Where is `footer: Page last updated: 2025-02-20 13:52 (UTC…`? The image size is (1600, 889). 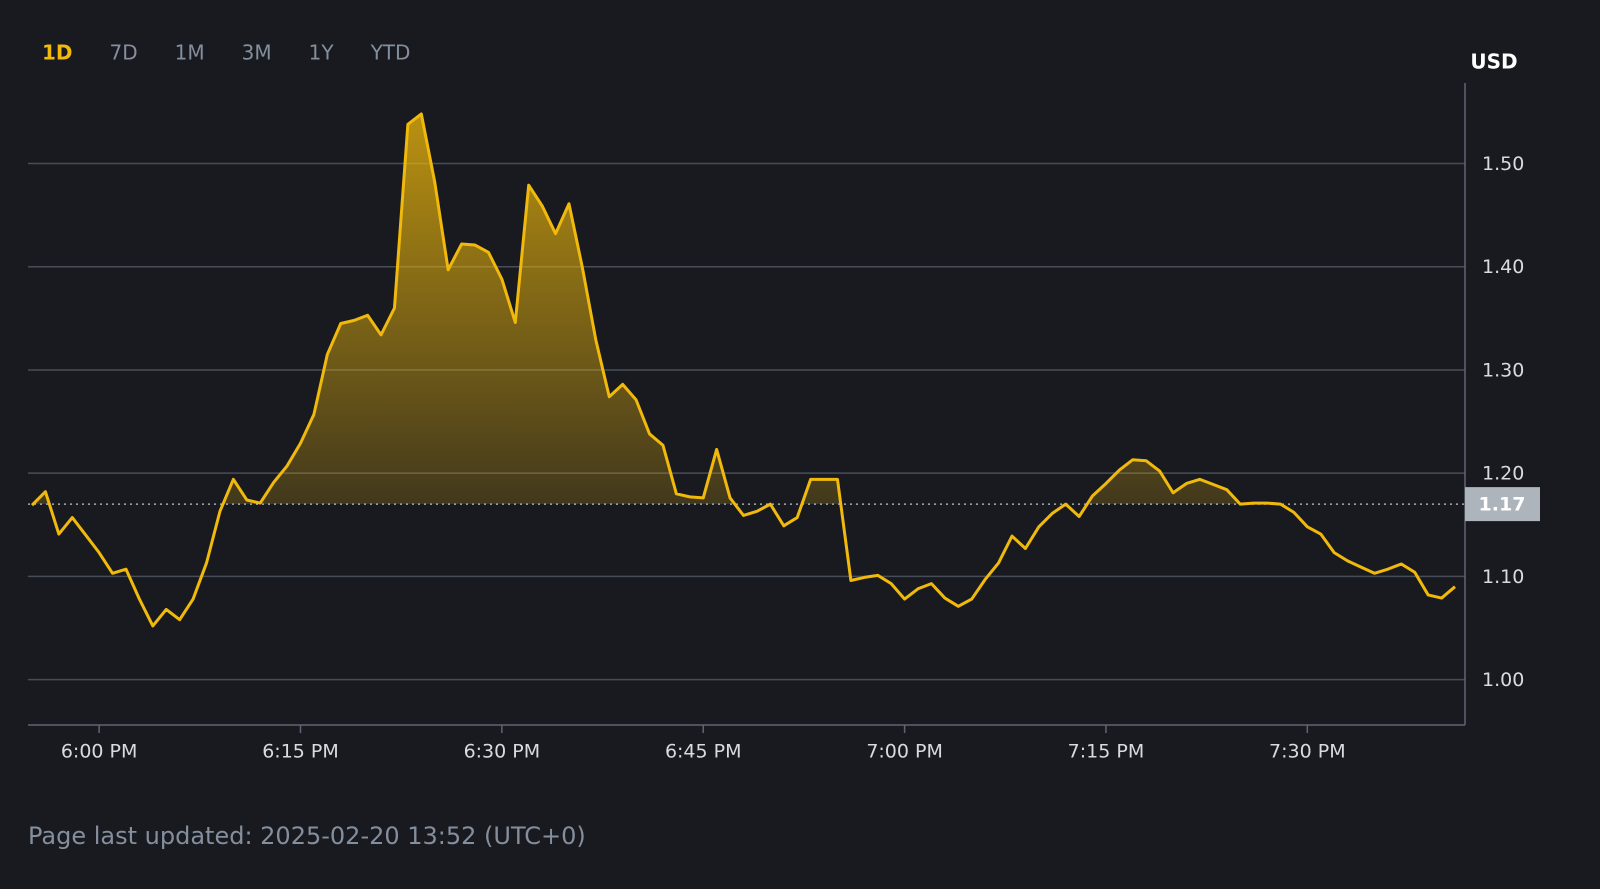 footer: Page last updated: 2025-02-20 13:52 (UTC… is located at coordinates (307, 836).